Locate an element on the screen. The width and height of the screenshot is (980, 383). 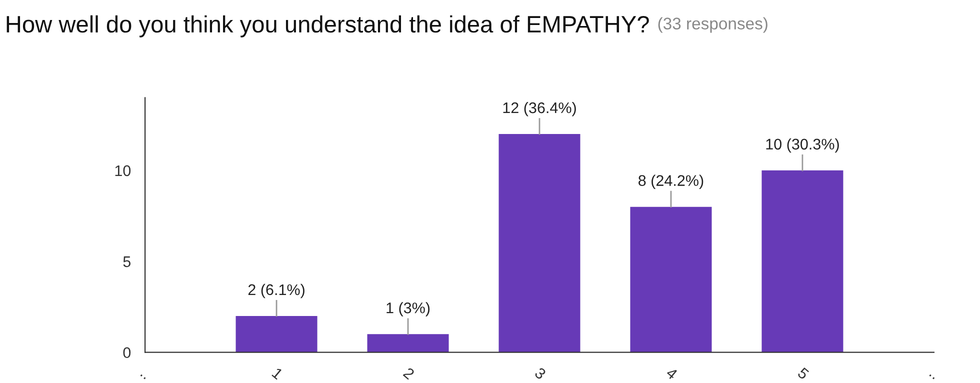
y-tick-label: 10 is located at coordinates (123, 170).